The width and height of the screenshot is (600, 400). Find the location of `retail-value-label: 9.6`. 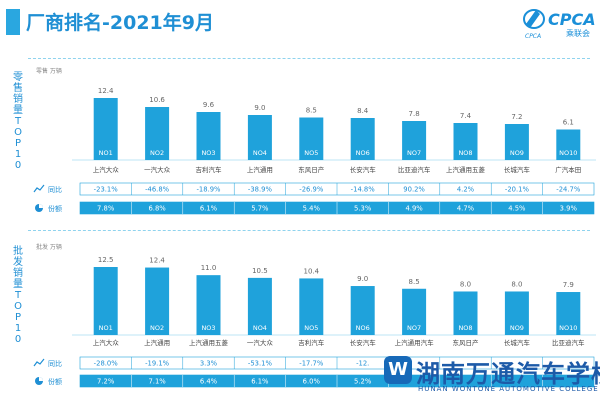

retail-value-label: 9.6 is located at coordinates (209, 105).